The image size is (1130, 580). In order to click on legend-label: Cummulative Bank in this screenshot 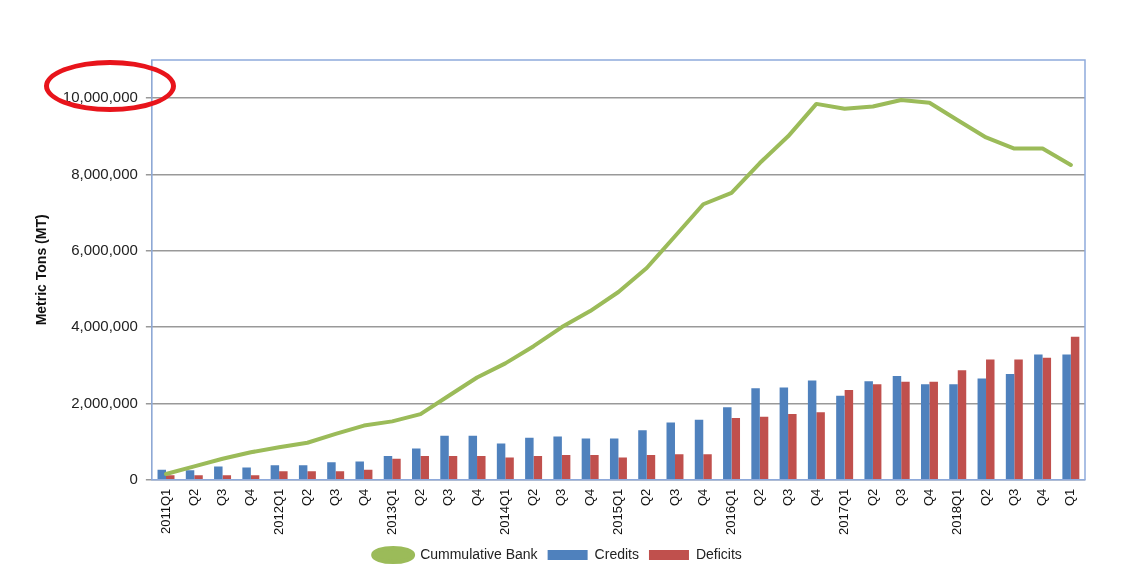, I will do `click(479, 553)`.